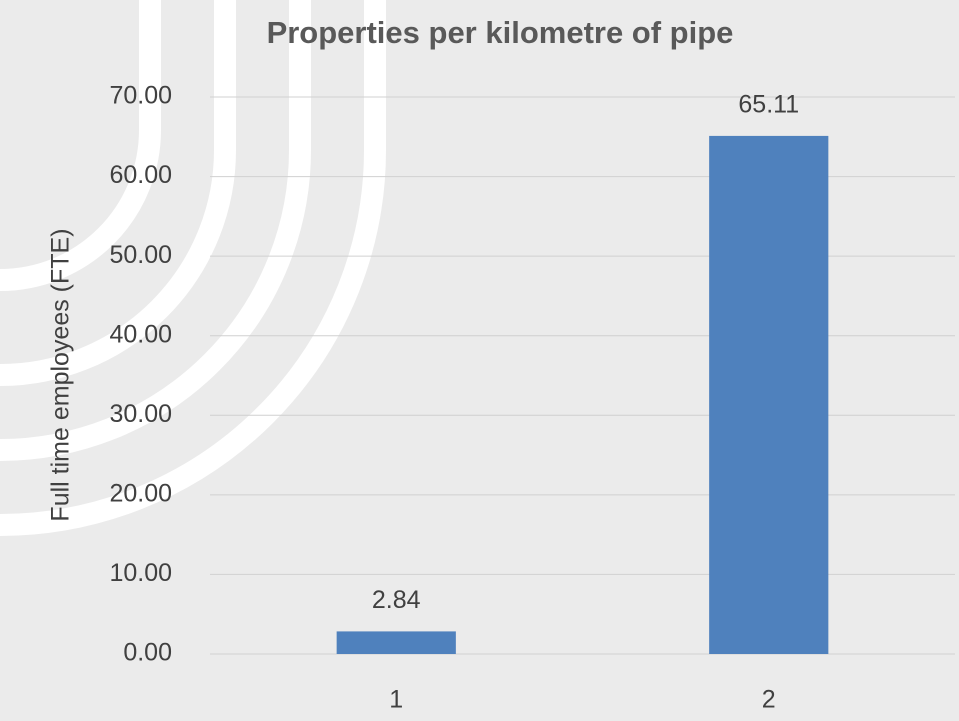 Image resolution: width=959 pixels, height=721 pixels. Describe the element at coordinates (140, 414) in the screenshot. I see `y-tick-label: 30.00` at that location.